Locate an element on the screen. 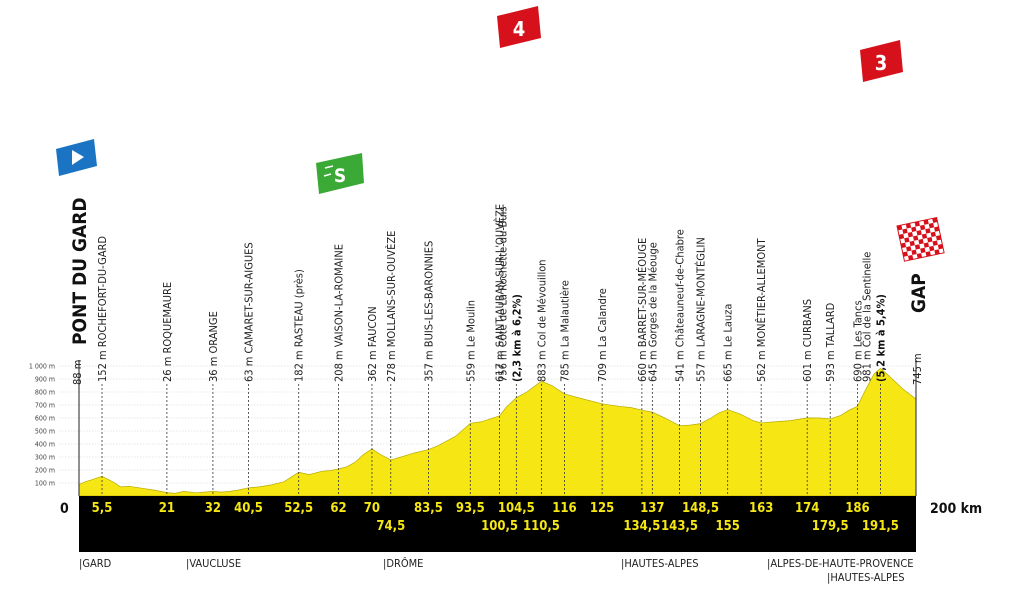  start-city: PONT DU GARD is located at coordinates (80, 271).